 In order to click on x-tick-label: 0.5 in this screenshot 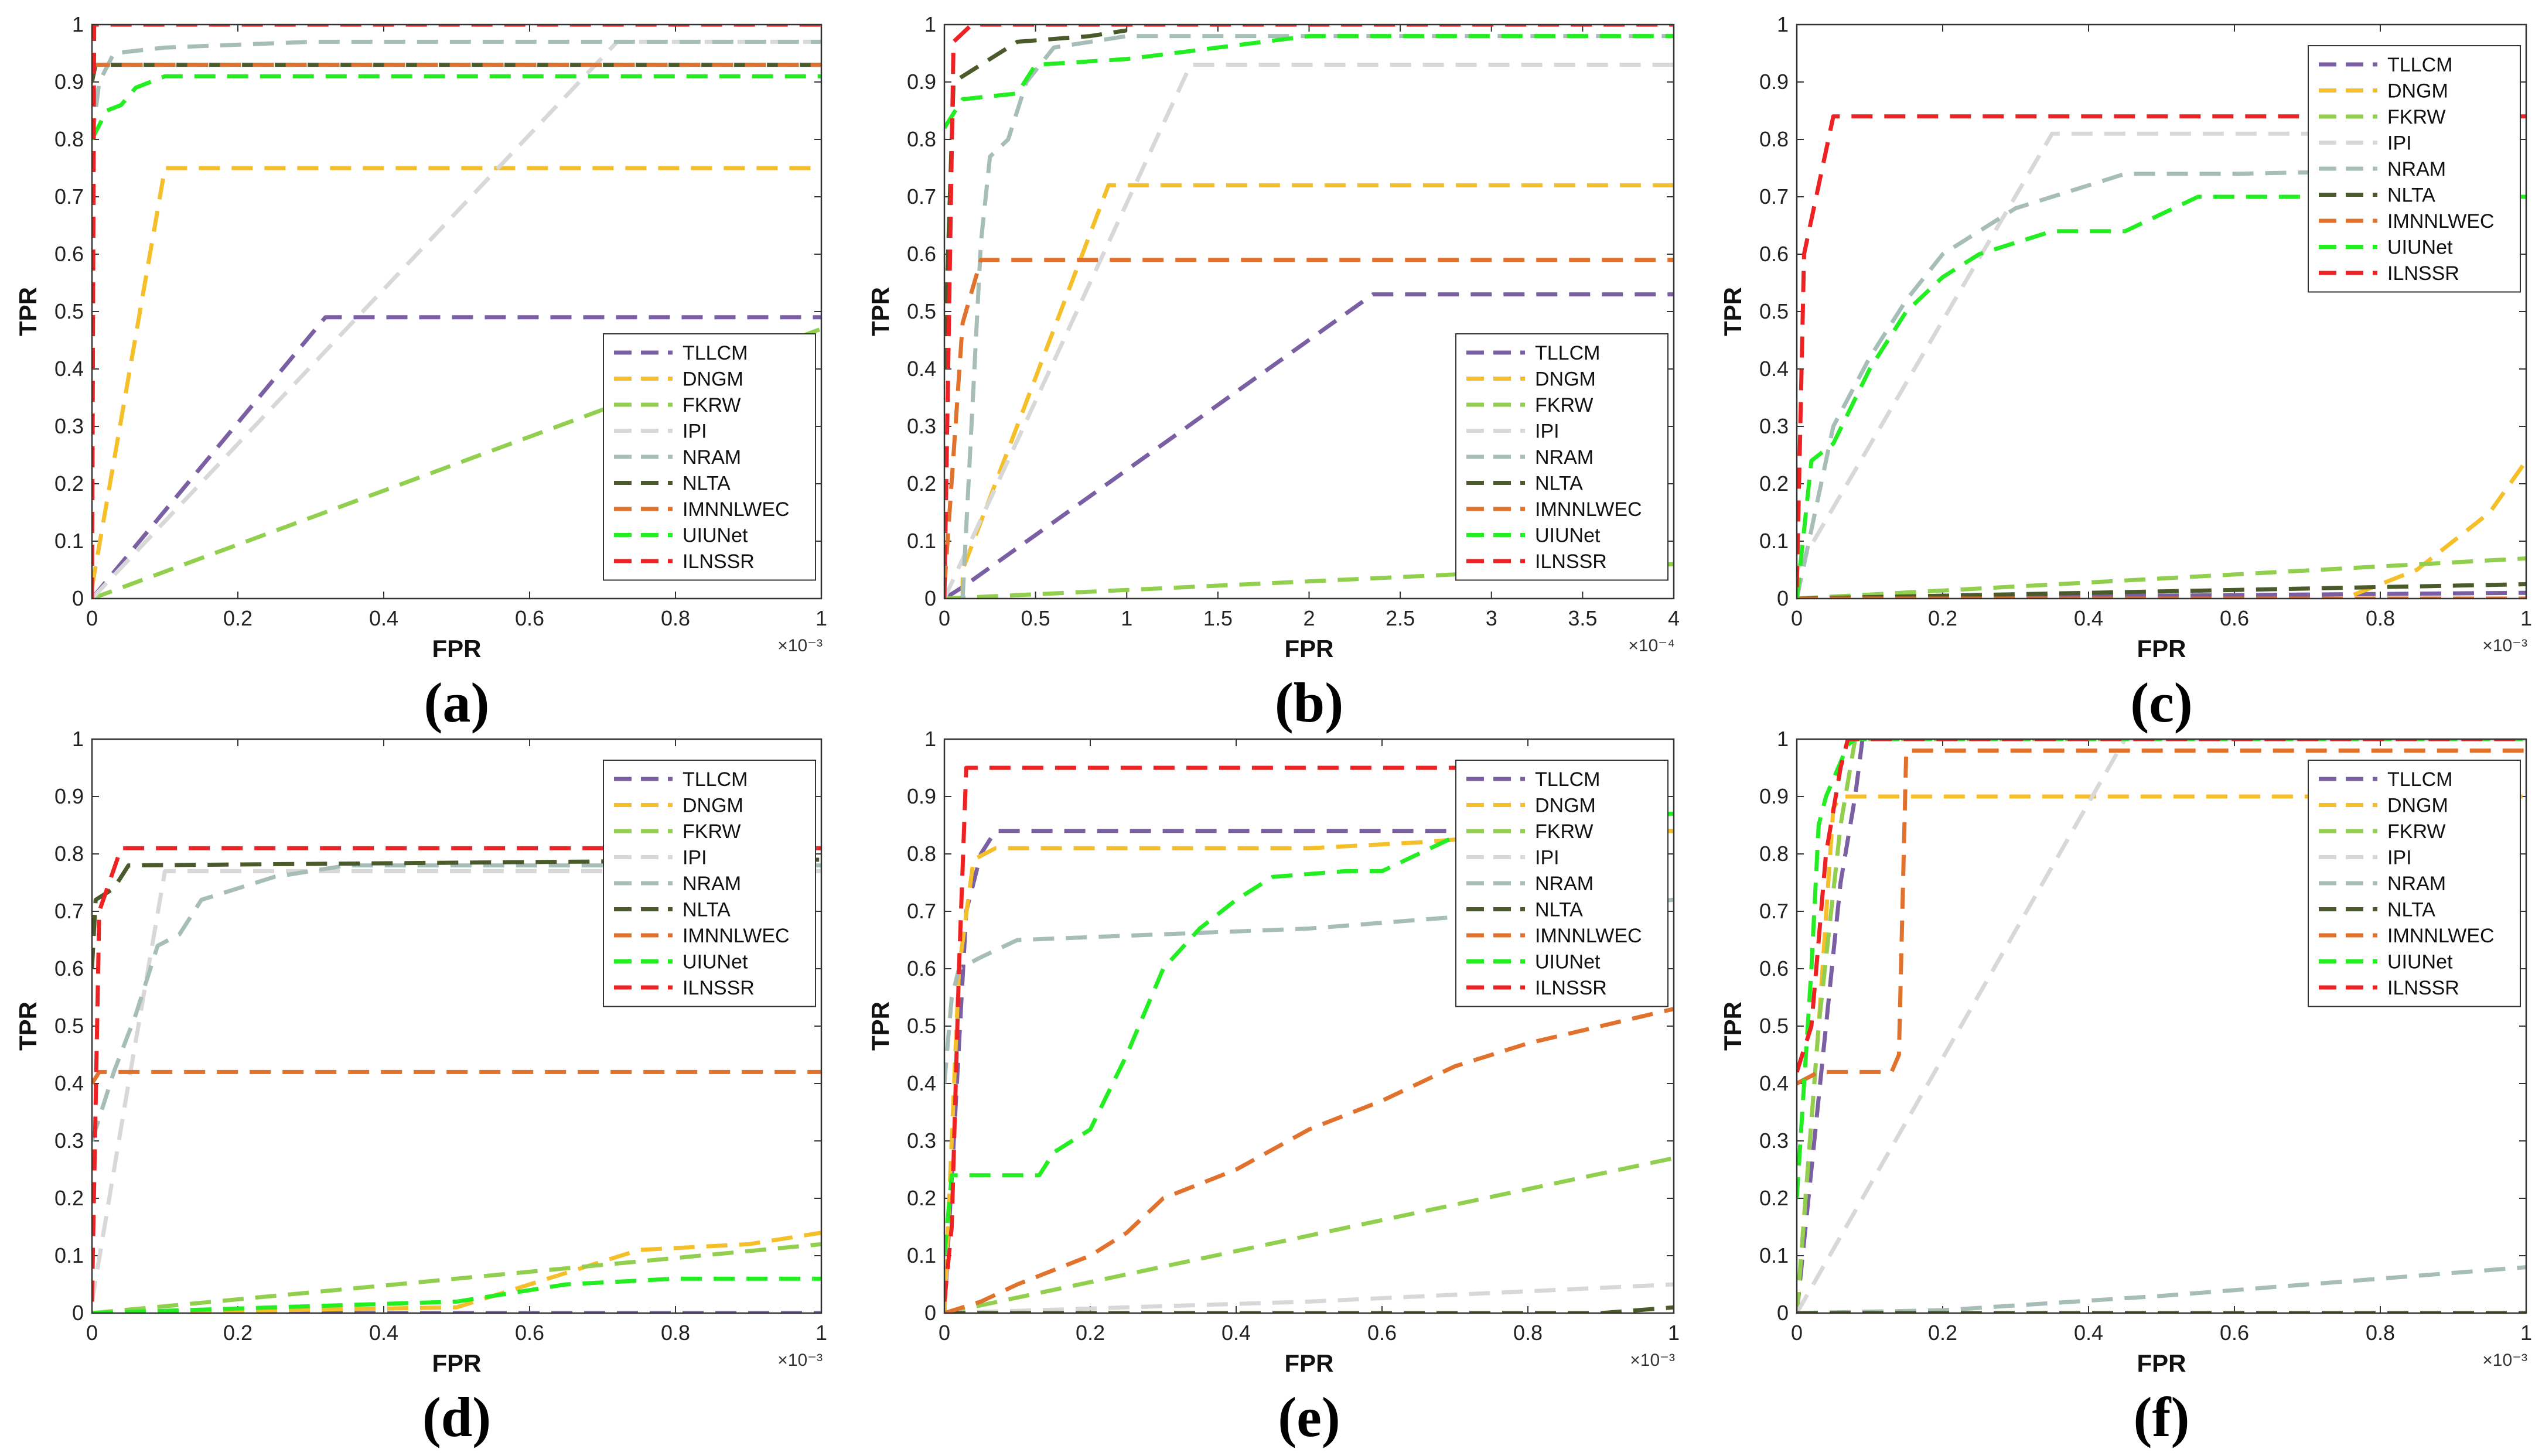, I will do `click(1035, 618)`.